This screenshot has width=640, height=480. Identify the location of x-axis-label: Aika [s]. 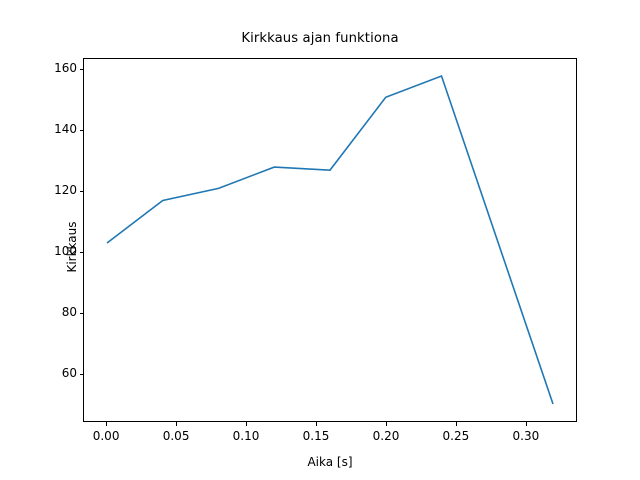
(330, 462).